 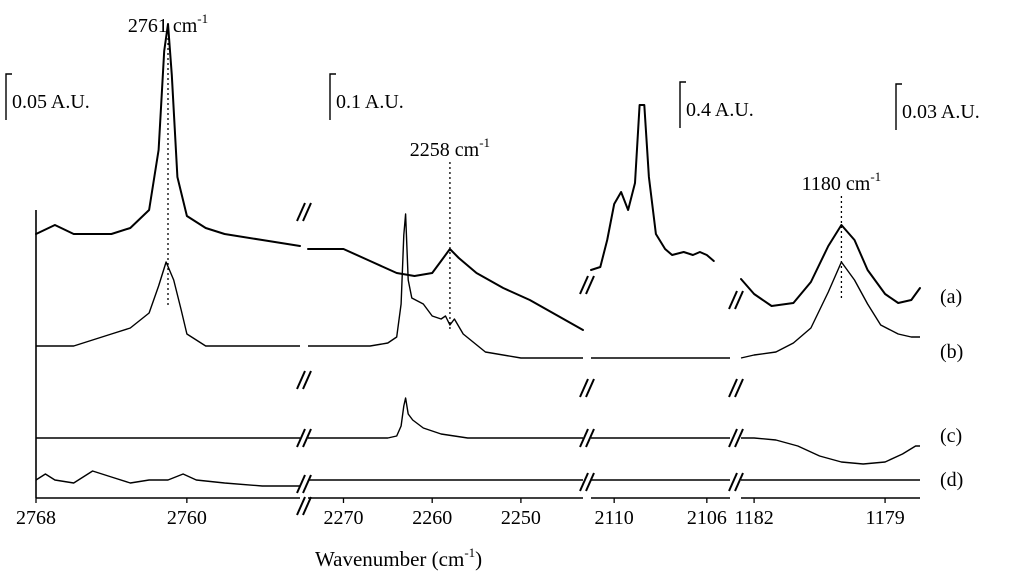 What do you see at coordinates (370, 102) in the screenshot?
I see `scale-bar-label-2: 0.1 A.U.` at bounding box center [370, 102].